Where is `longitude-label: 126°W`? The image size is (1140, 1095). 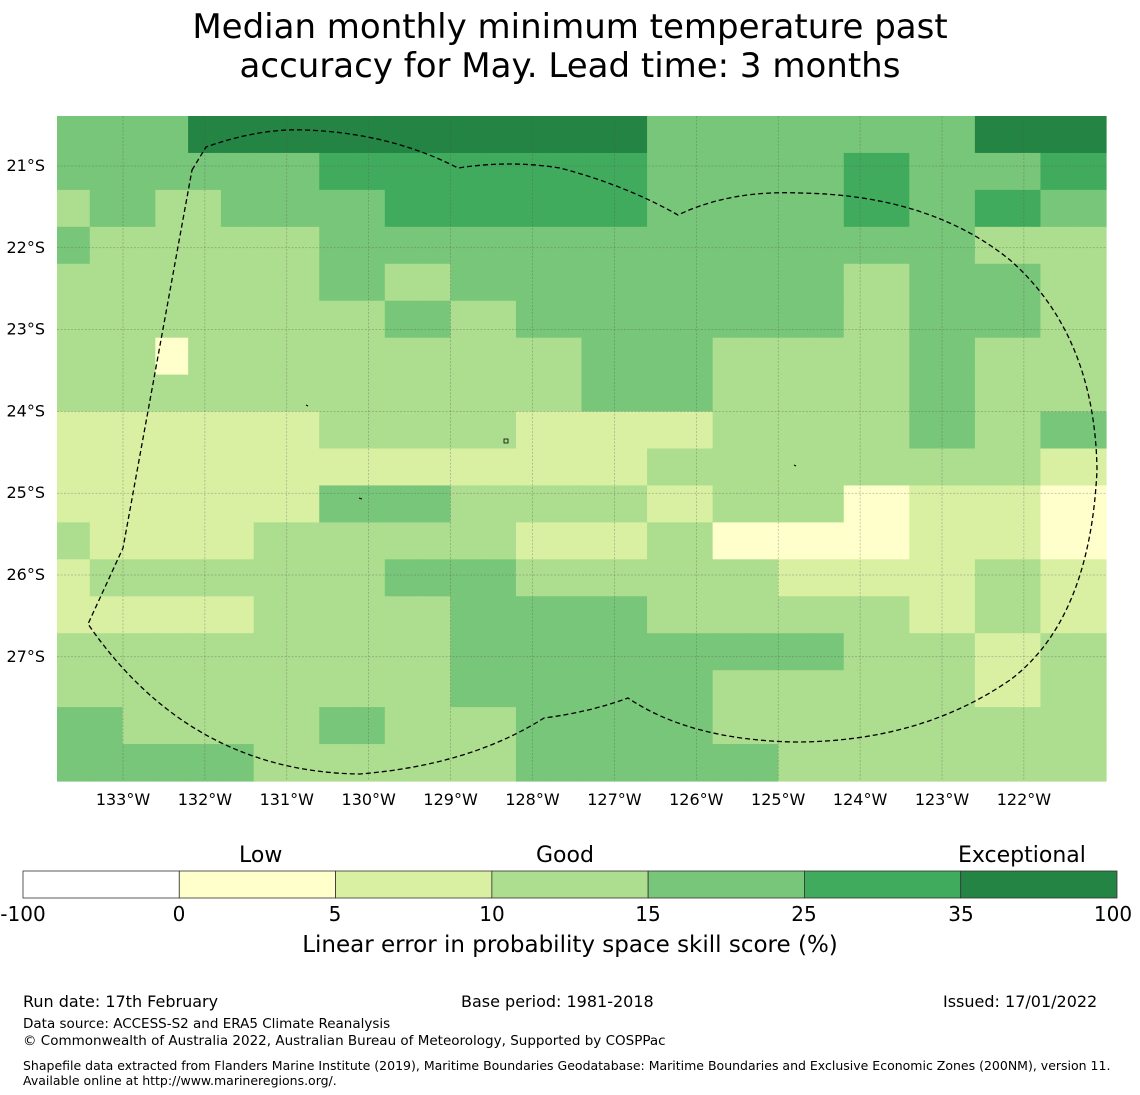 longitude-label: 126°W is located at coordinates (696, 799).